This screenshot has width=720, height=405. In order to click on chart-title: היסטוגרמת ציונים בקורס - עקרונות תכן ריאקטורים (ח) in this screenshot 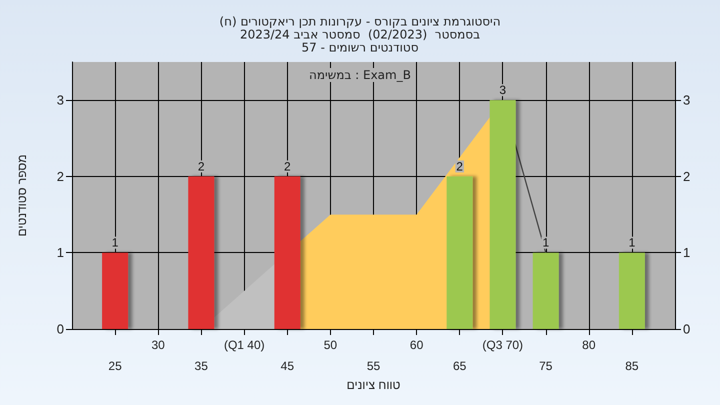, I will do `click(360, 21)`.